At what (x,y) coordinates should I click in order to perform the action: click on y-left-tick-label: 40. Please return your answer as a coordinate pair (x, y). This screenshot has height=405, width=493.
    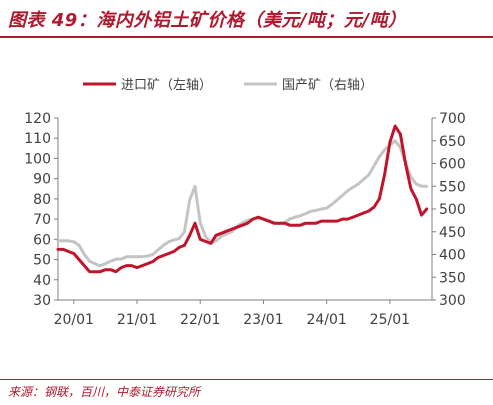
    Looking at the image, I should click on (42, 281).